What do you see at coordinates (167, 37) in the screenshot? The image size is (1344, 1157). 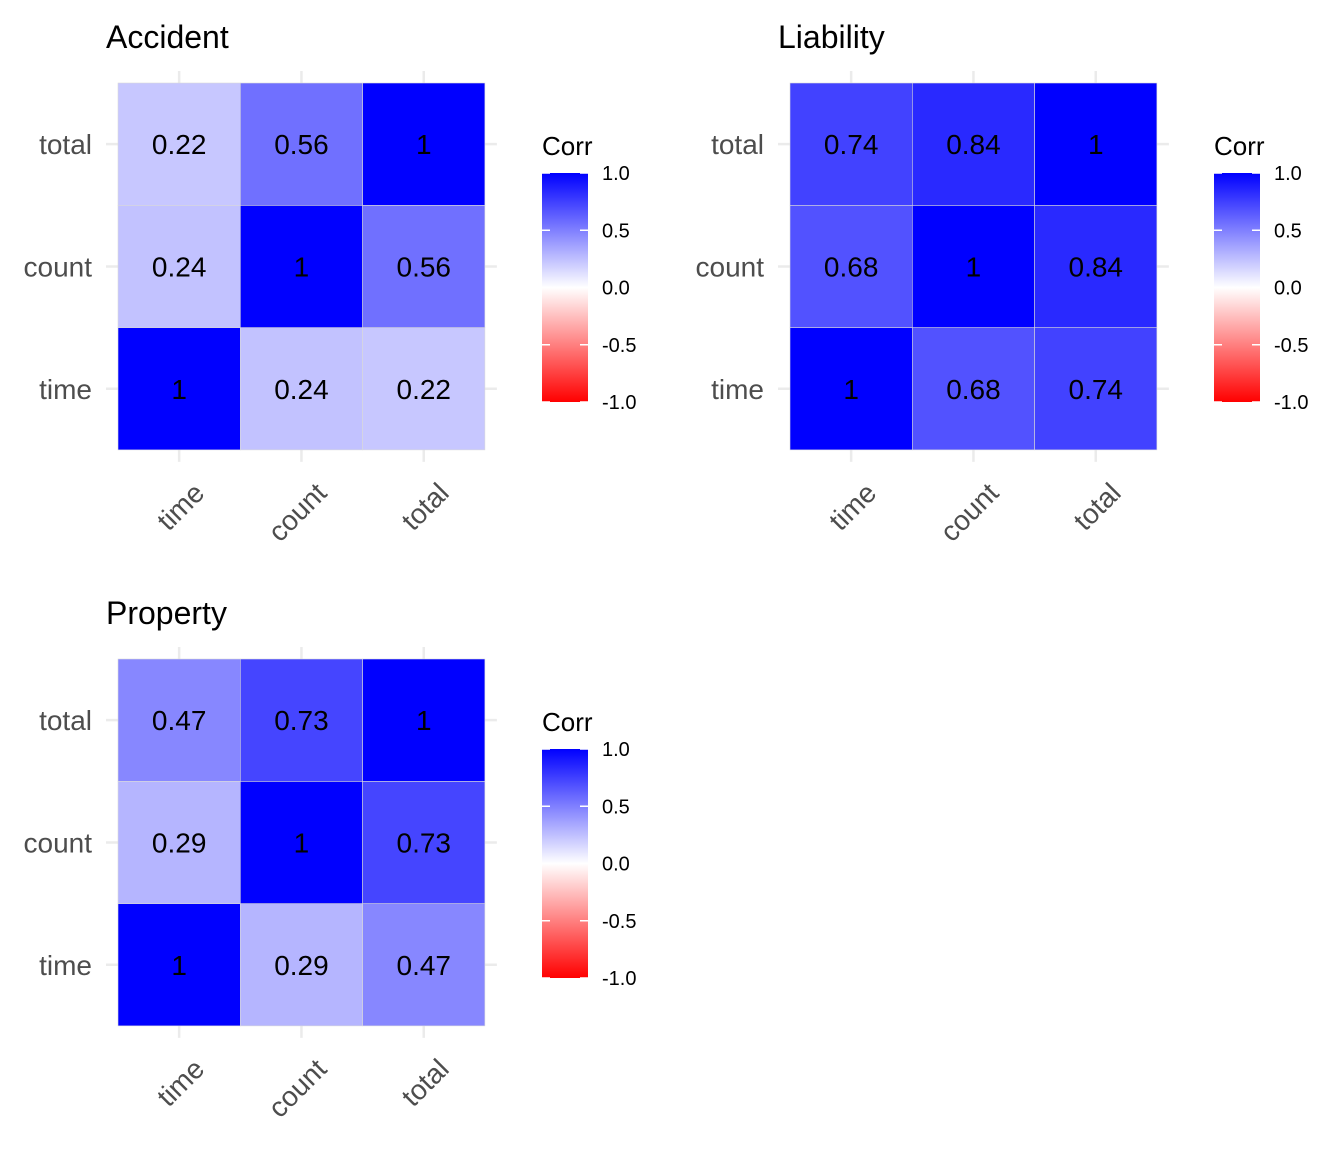 I see `panel-title: Accident` at bounding box center [167, 37].